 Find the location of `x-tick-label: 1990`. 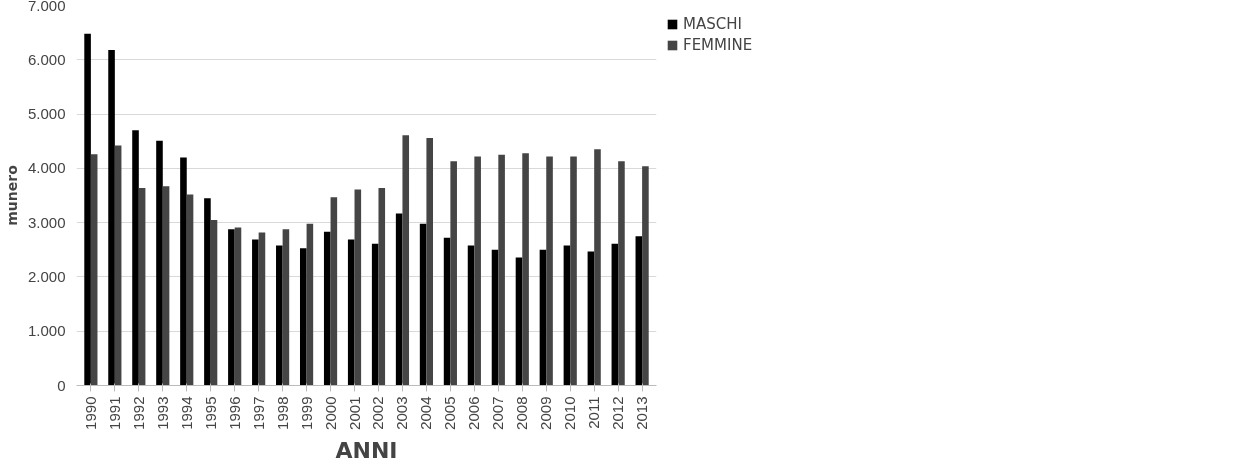

x-tick-label: 1990 is located at coordinates (90, 413).